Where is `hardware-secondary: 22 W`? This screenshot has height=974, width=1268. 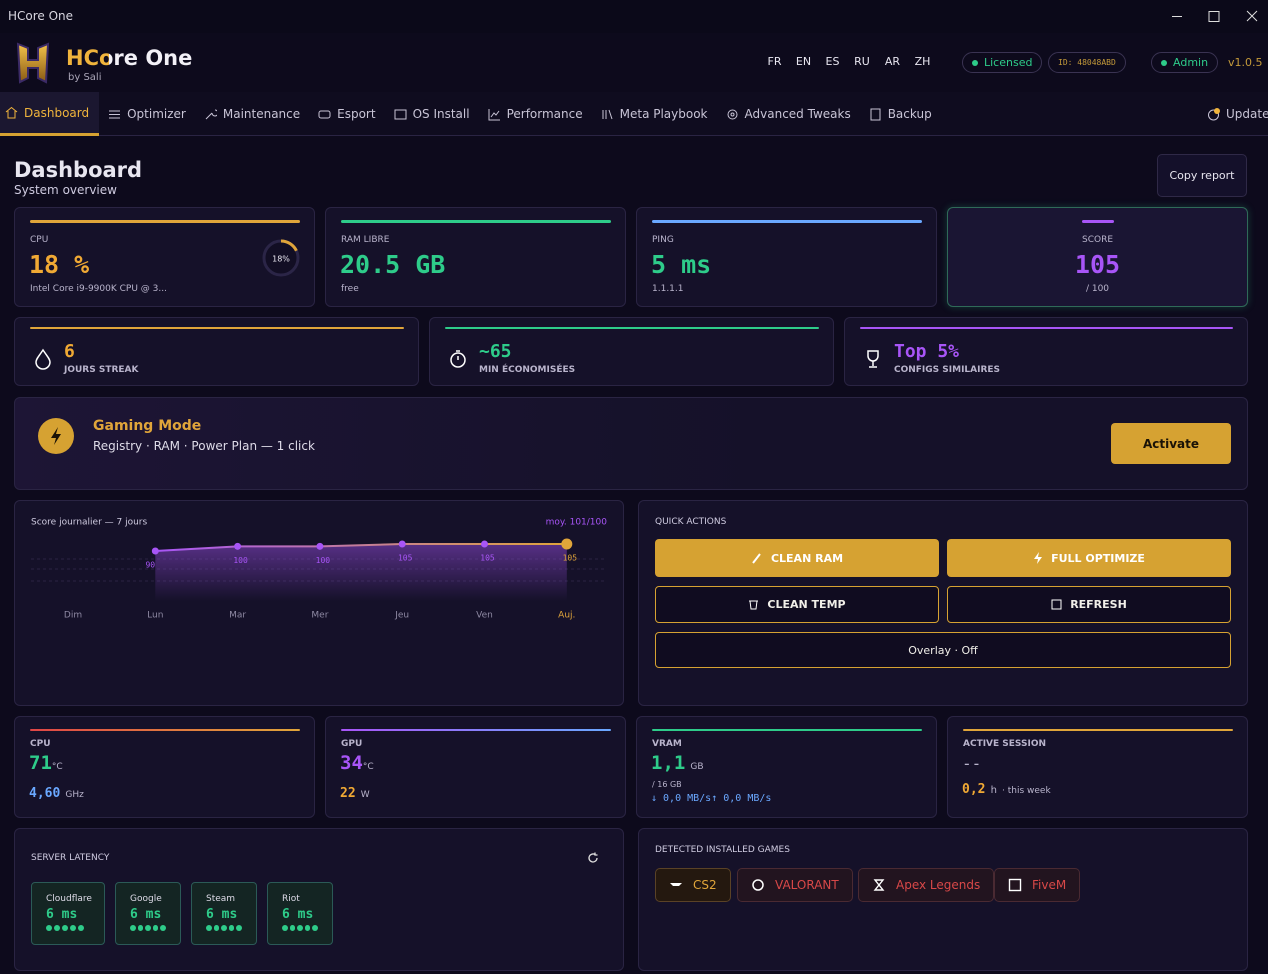 hardware-secondary: 22 W is located at coordinates (355, 791).